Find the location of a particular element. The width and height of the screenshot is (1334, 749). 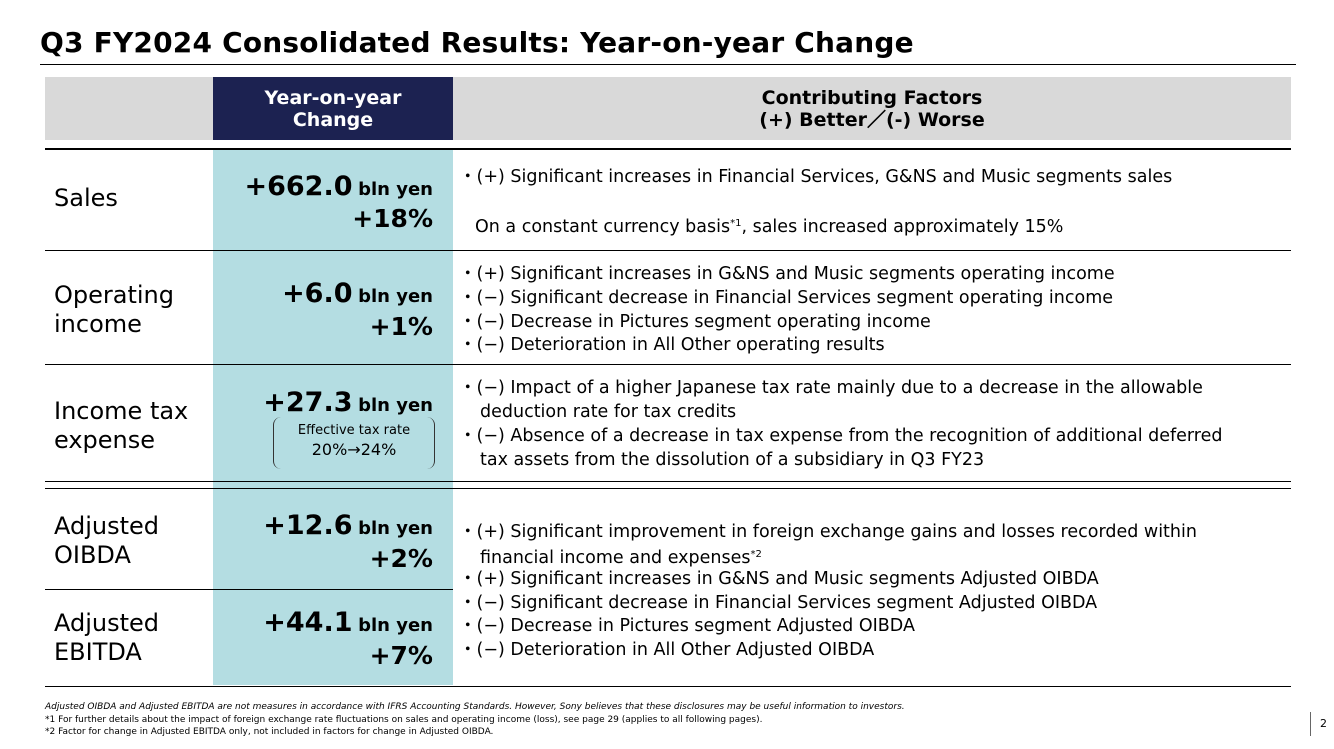

operating-pct: +1% is located at coordinates (401, 326).